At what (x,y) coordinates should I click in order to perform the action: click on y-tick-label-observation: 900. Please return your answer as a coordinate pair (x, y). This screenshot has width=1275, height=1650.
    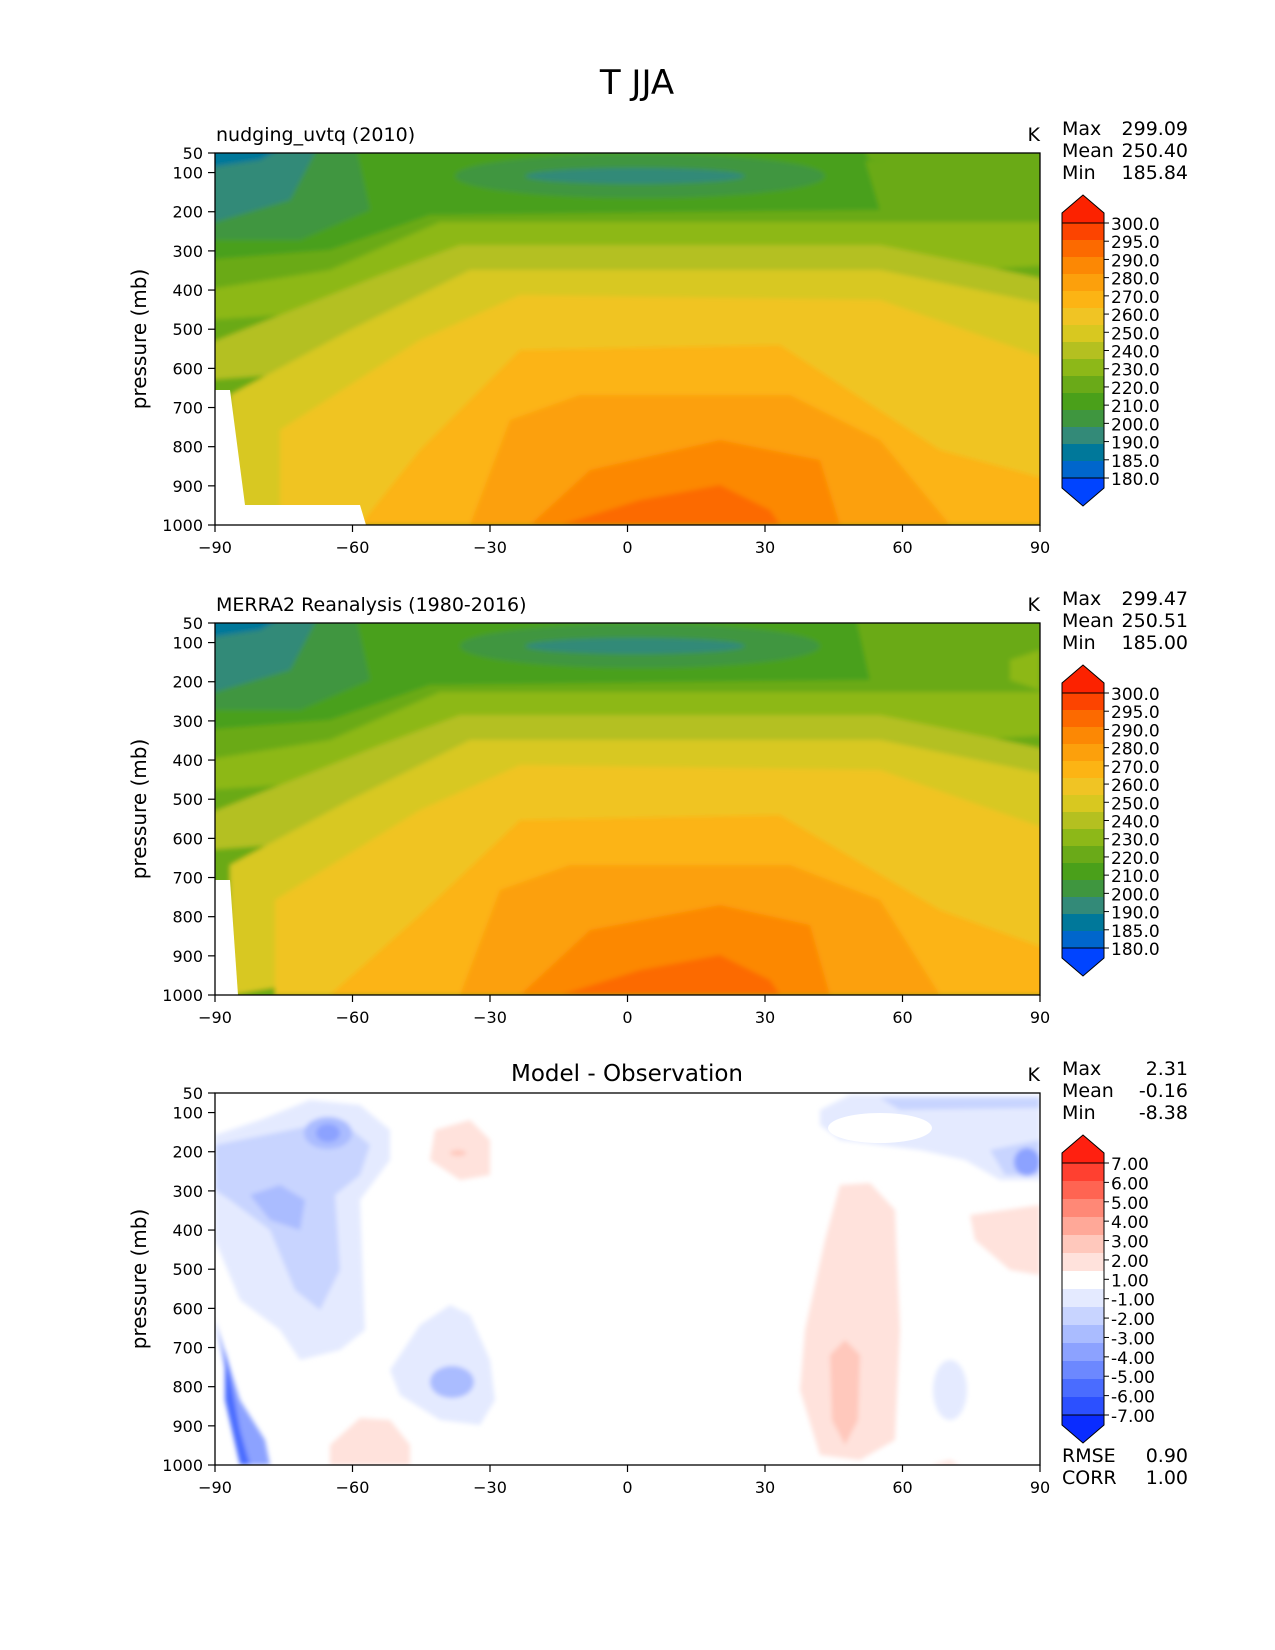
    Looking at the image, I should click on (187, 956).